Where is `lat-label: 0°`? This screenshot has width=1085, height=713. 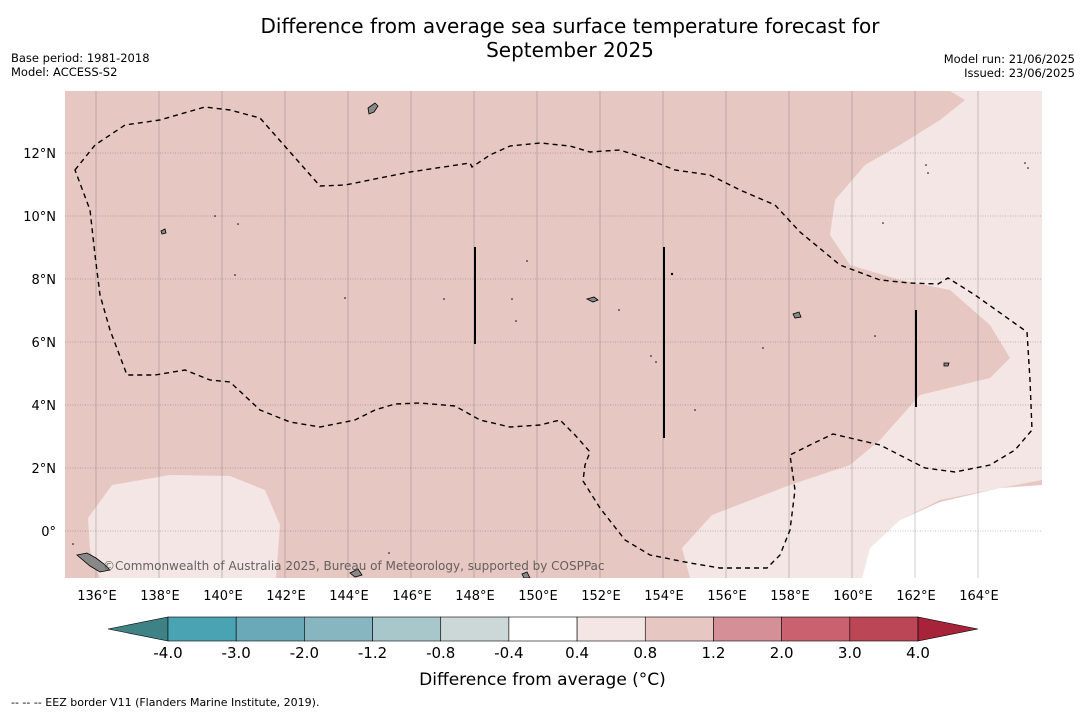
lat-label: 0° is located at coordinates (48, 532).